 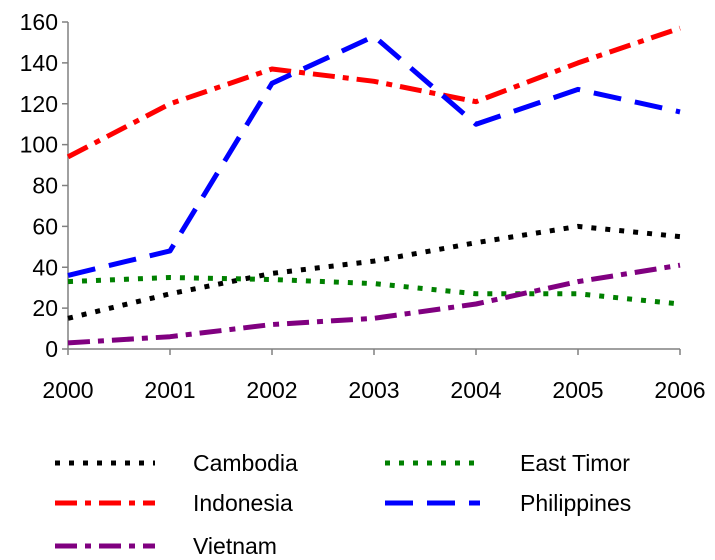 What do you see at coordinates (374, 291) in the screenshot?
I see `series-line-east-timor` at bounding box center [374, 291].